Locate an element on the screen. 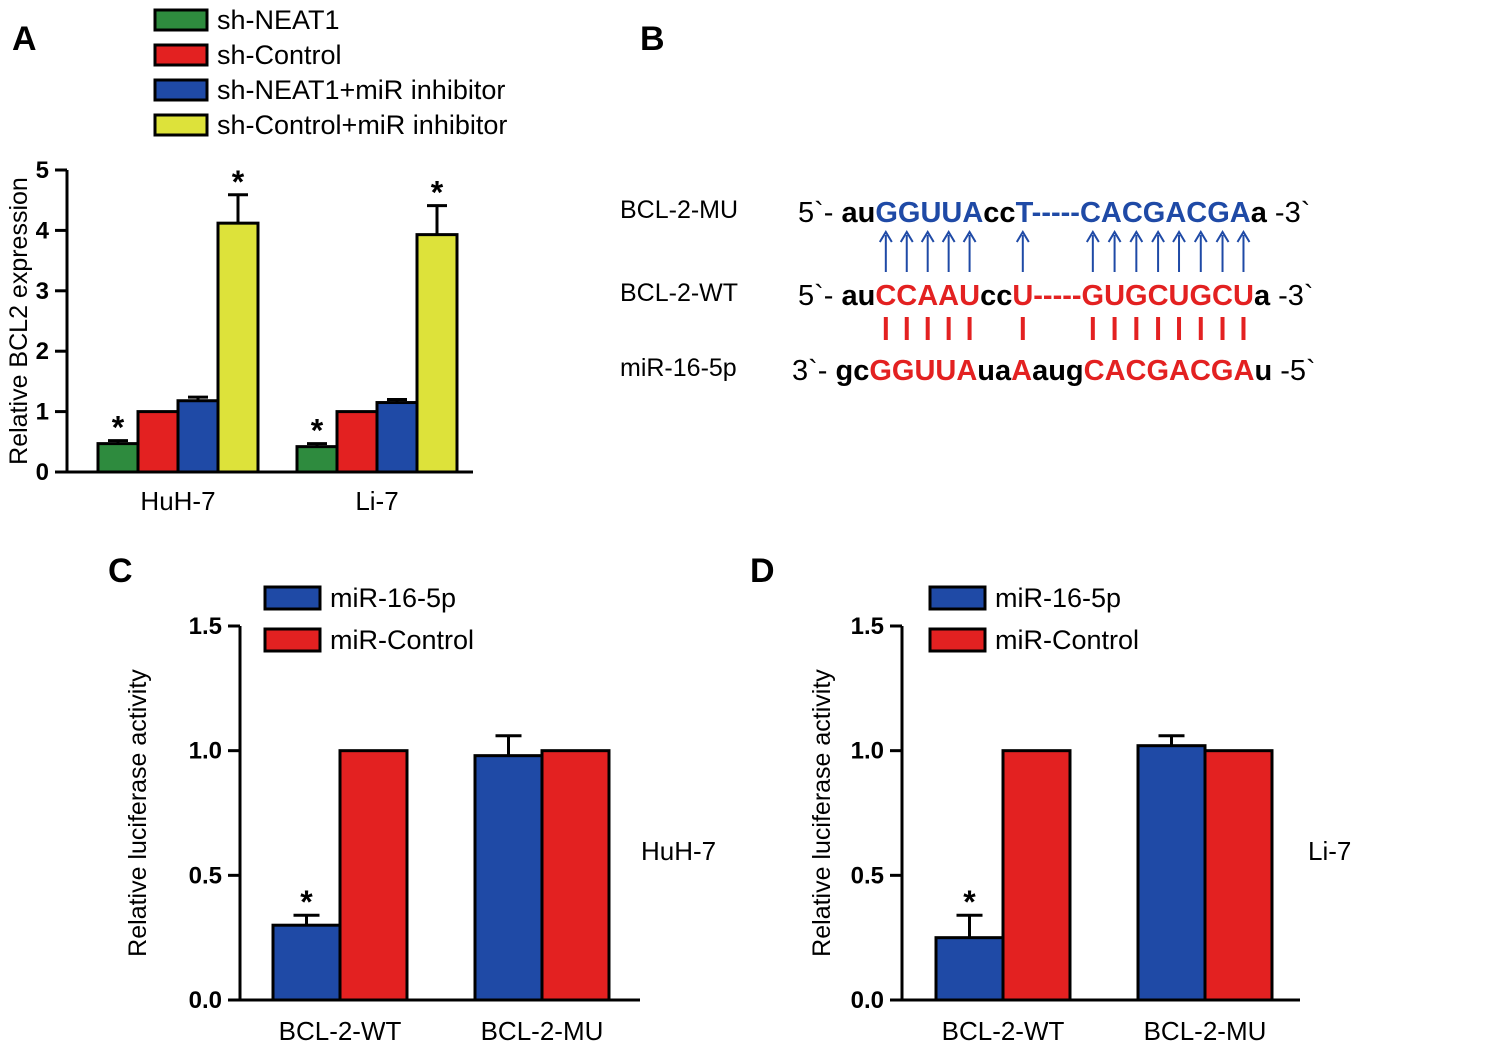  sequence-line: 5`- auCCAAUccU-----GUGCUGCUa -3` is located at coordinates (1056, 296).